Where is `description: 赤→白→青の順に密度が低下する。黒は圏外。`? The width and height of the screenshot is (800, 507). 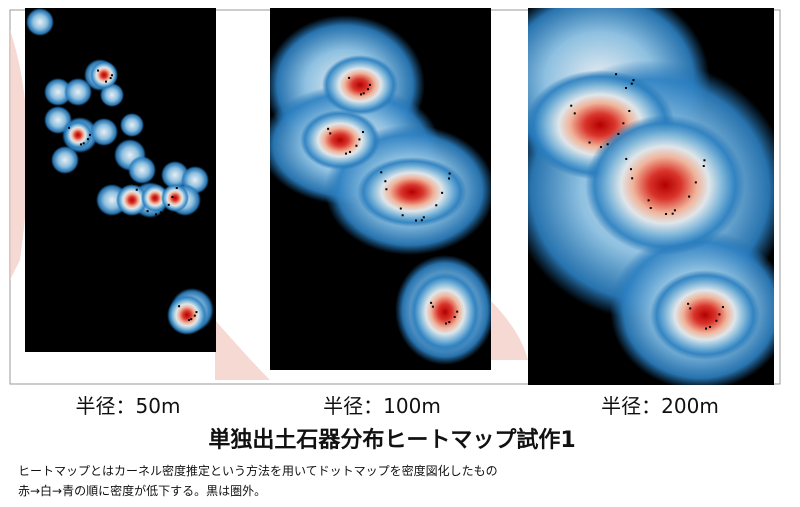
description: 赤→白→青の順に密度が低下する。黒は圏外。 is located at coordinates (142, 491).